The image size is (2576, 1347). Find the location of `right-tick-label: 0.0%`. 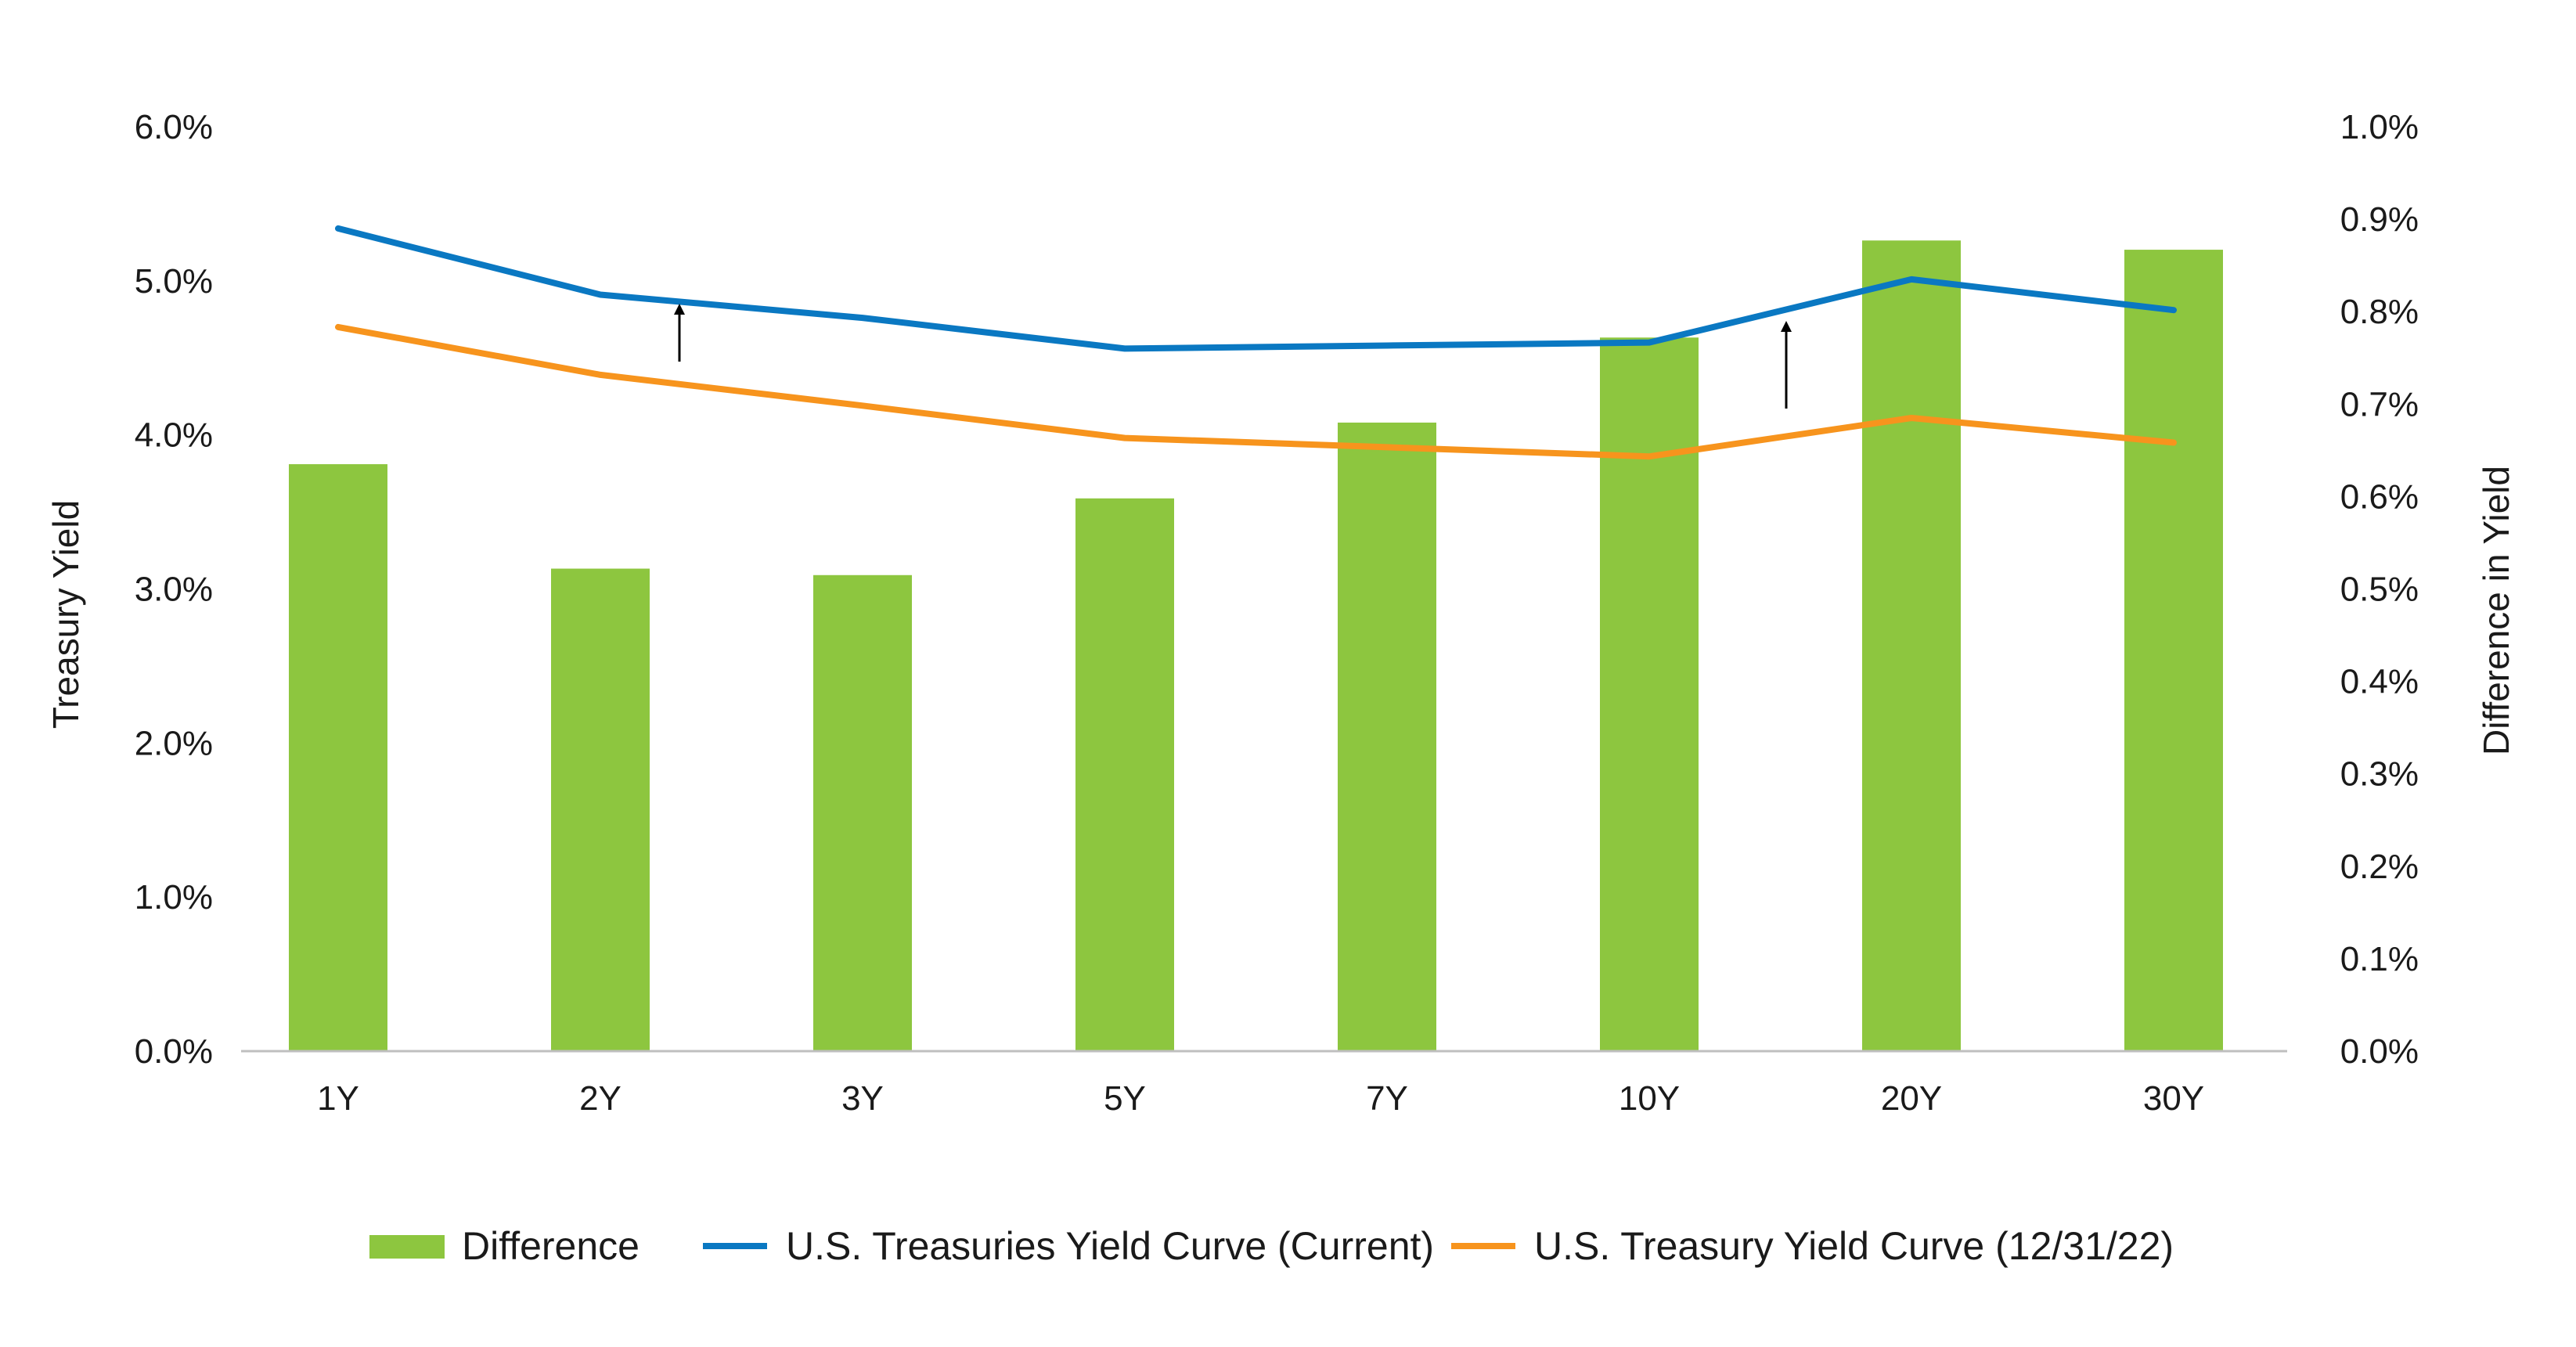

right-tick-label: 0.0% is located at coordinates (2379, 1051).